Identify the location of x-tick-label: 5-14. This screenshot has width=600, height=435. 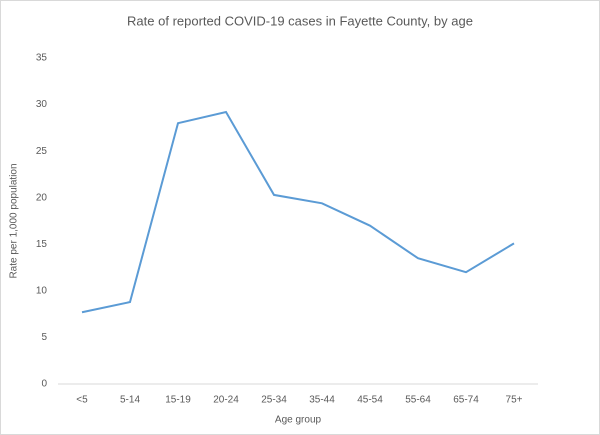
(130, 400).